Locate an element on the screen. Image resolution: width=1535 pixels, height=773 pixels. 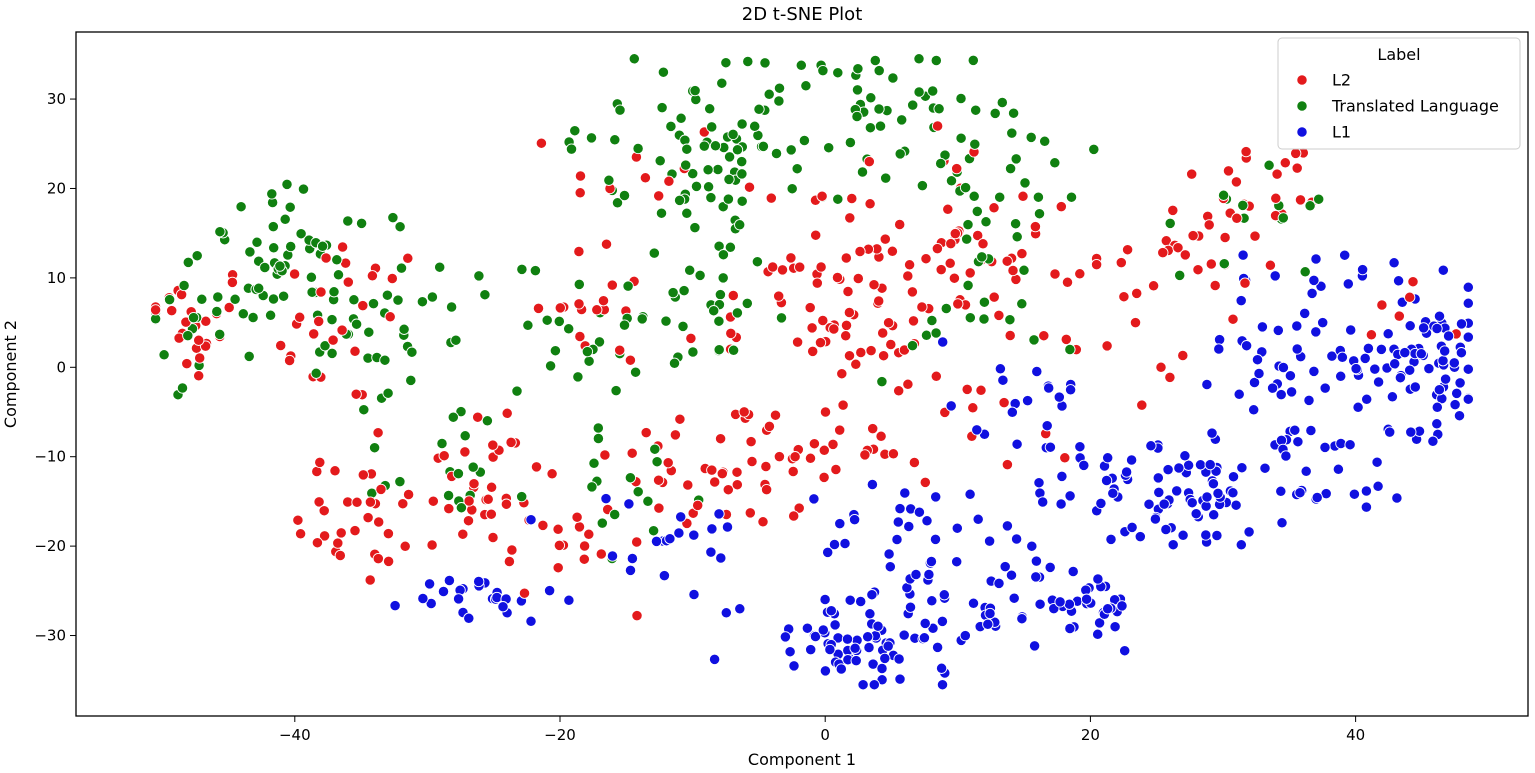
y-tick-label: 0 is located at coordinates (61, 367).